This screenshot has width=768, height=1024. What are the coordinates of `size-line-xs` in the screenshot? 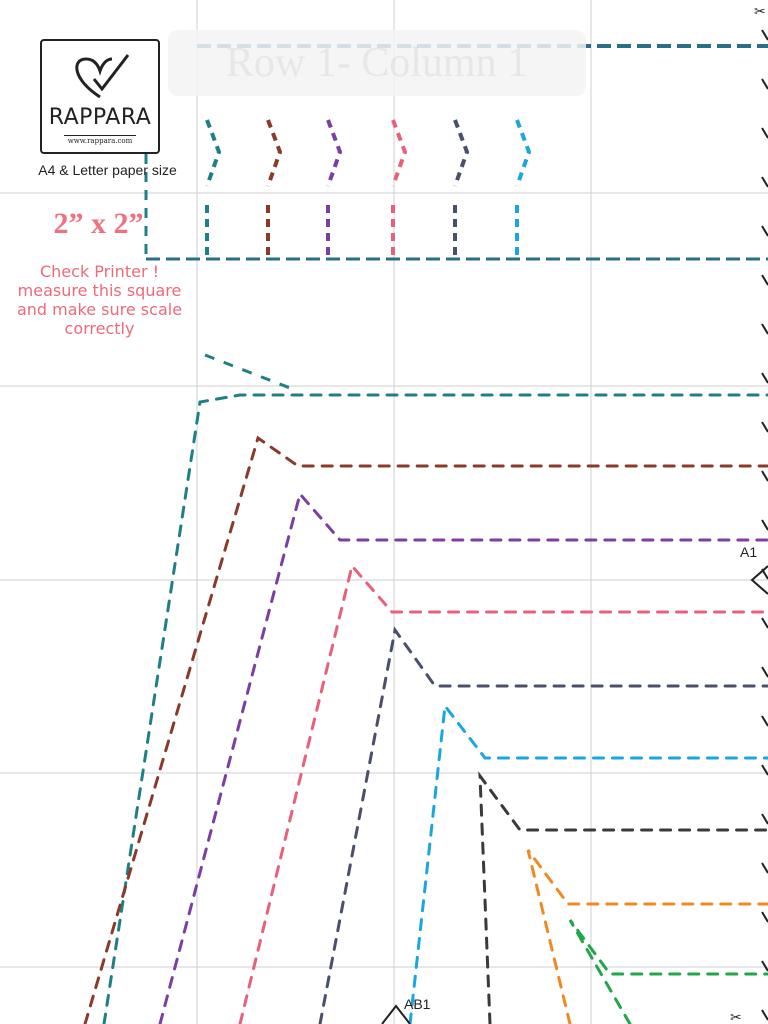 It's located at (668, 971).